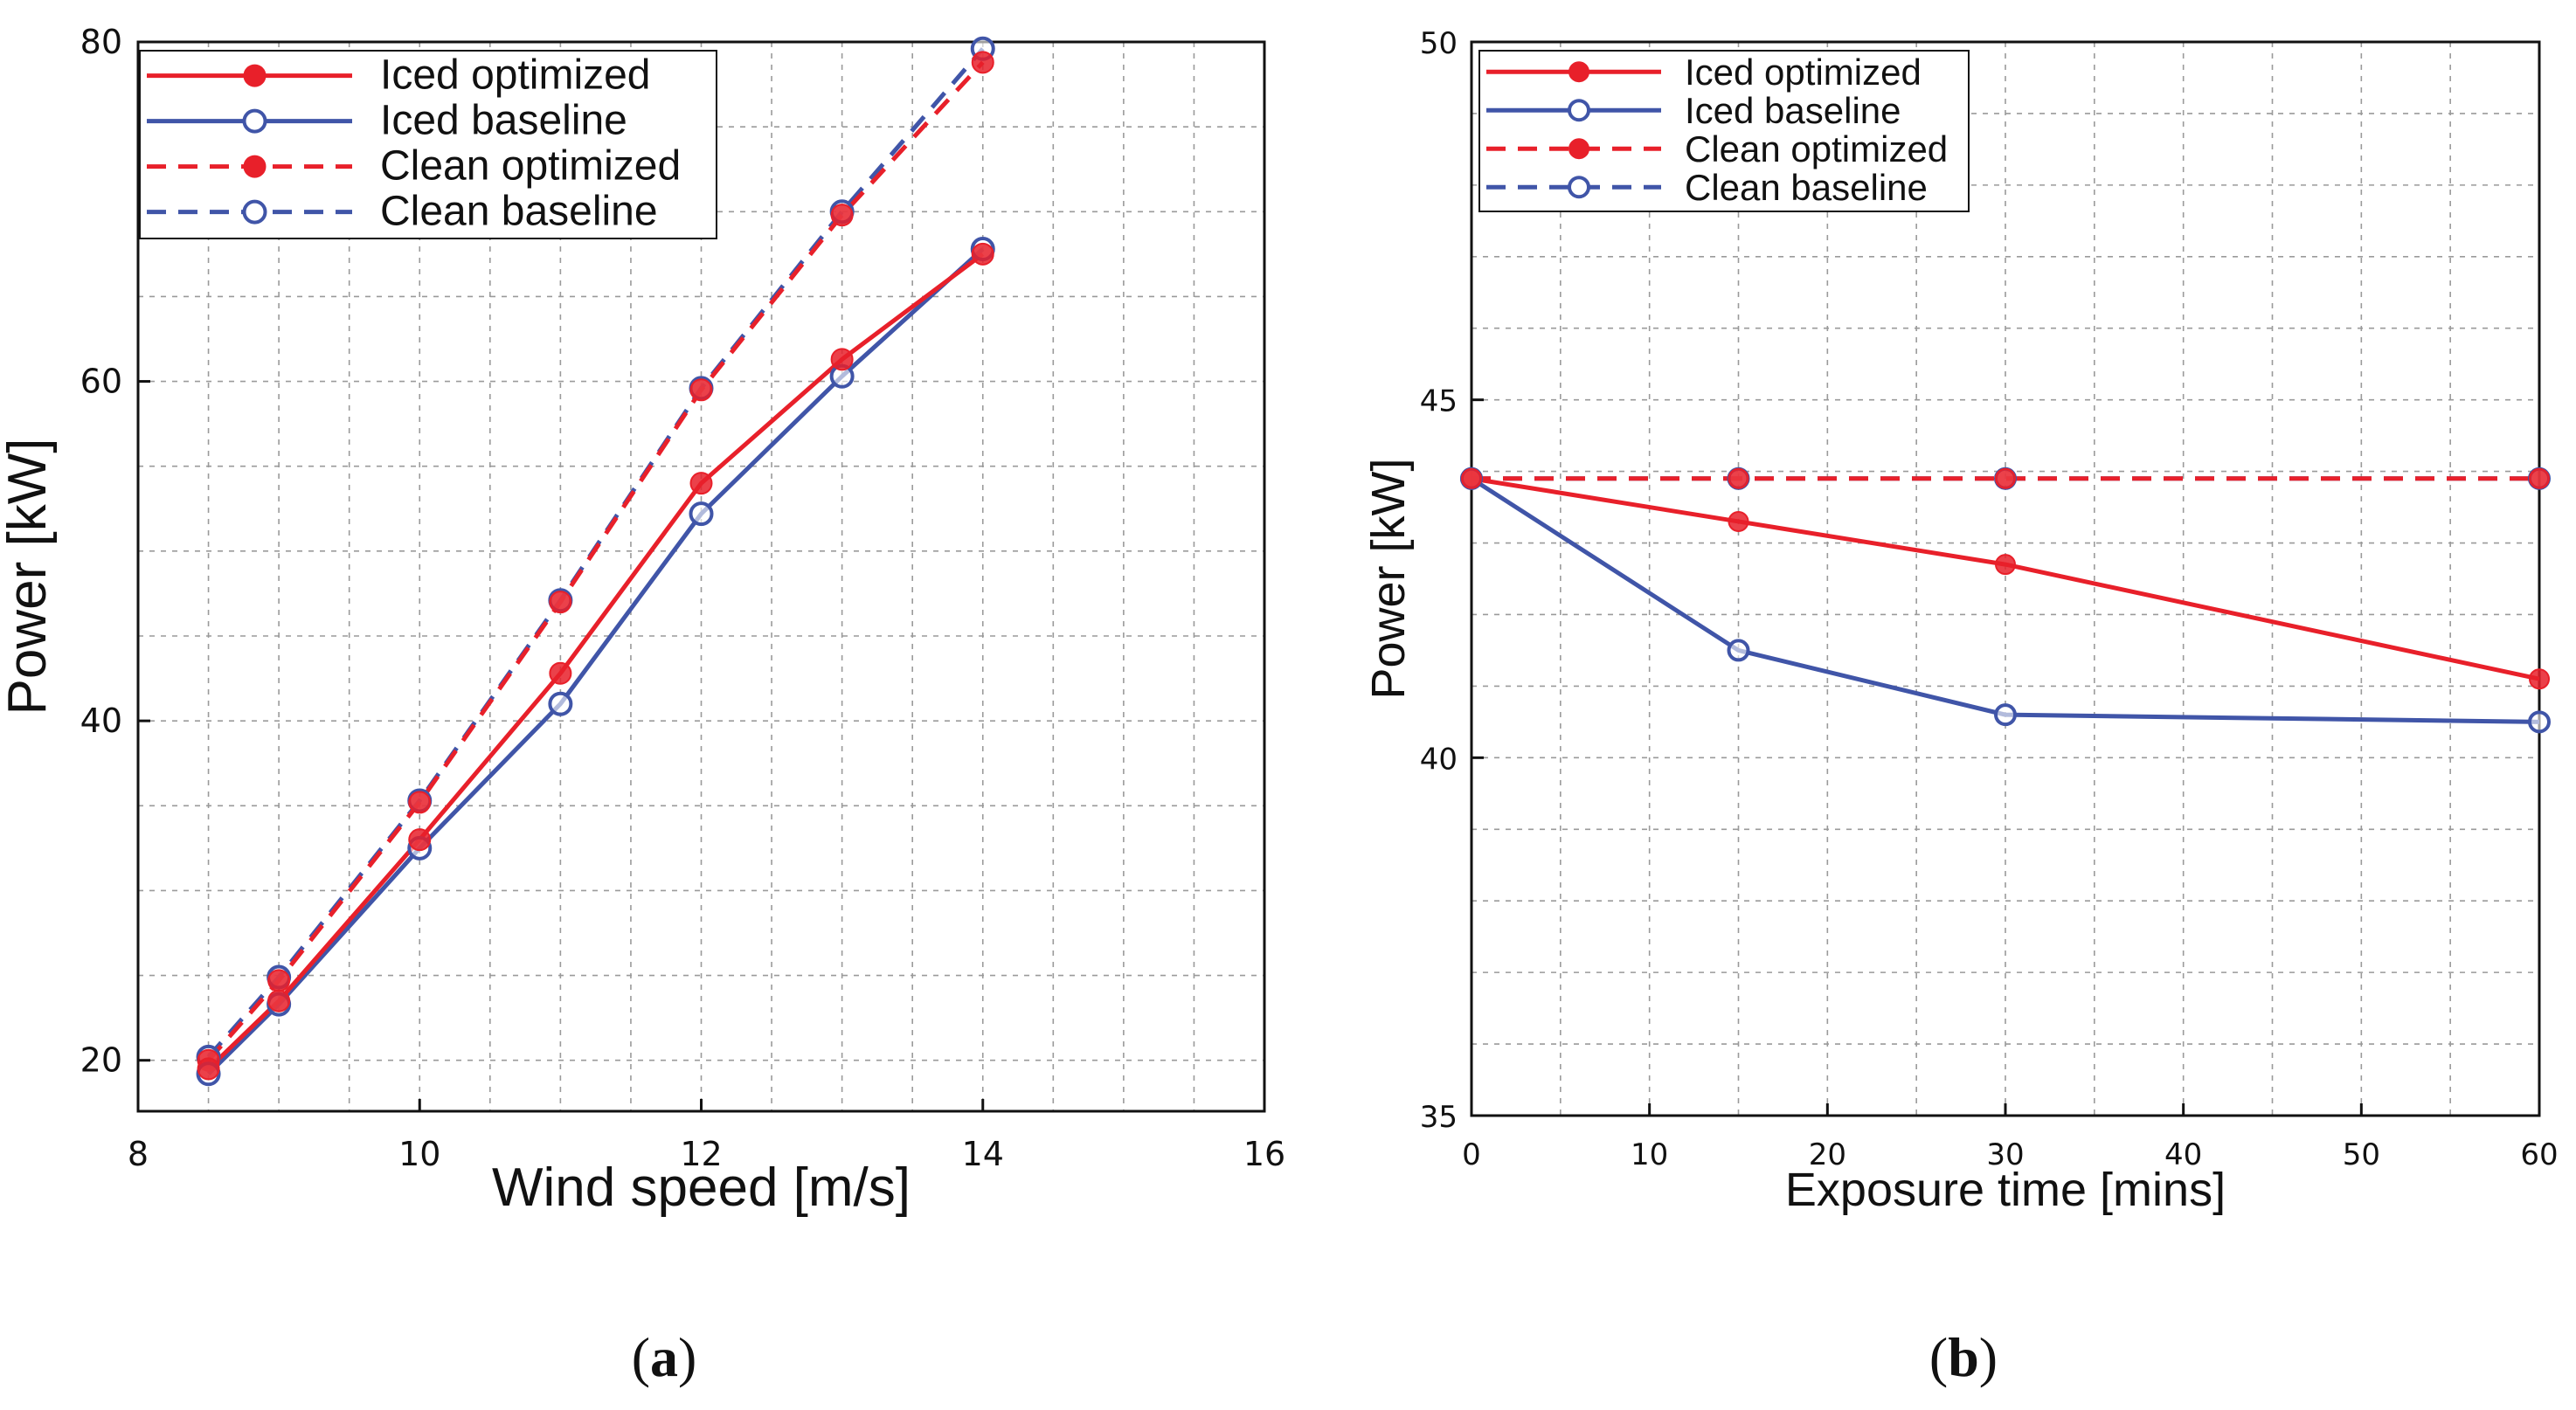 The width and height of the screenshot is (2576, 1410). Describe the element at coordinates (1938, 1357) in the screenshot. I see `panel-label-b-open: (` at that location.